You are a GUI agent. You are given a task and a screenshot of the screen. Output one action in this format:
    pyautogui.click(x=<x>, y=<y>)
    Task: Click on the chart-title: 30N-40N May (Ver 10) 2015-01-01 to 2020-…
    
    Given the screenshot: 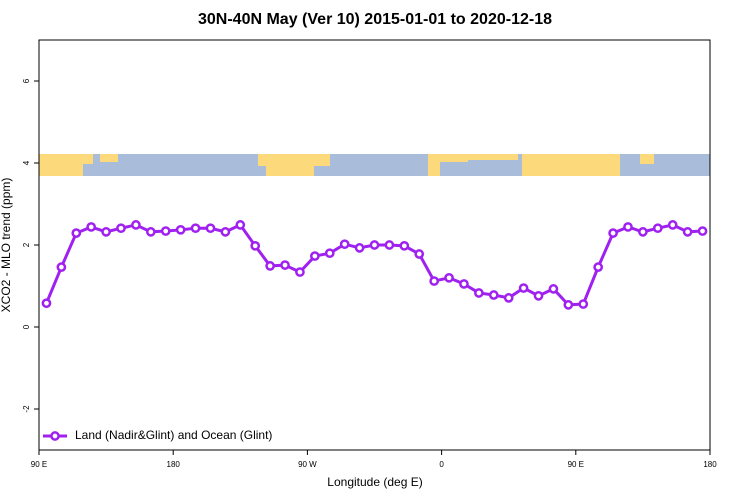 What is the action you would take?
    pyautogui.click(x=375, y=19)
    